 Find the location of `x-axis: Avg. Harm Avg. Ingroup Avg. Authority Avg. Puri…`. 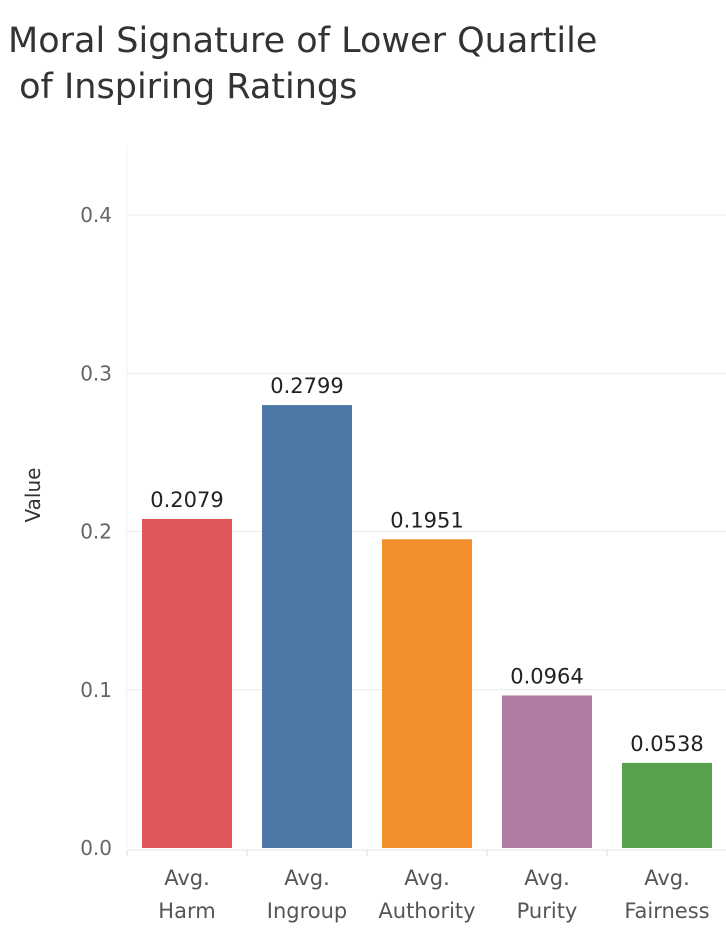

x-axis: Avg. Harm Avg. Ingroup Avg. Authority Avg. Puri… is located at coordinates (426, 886).